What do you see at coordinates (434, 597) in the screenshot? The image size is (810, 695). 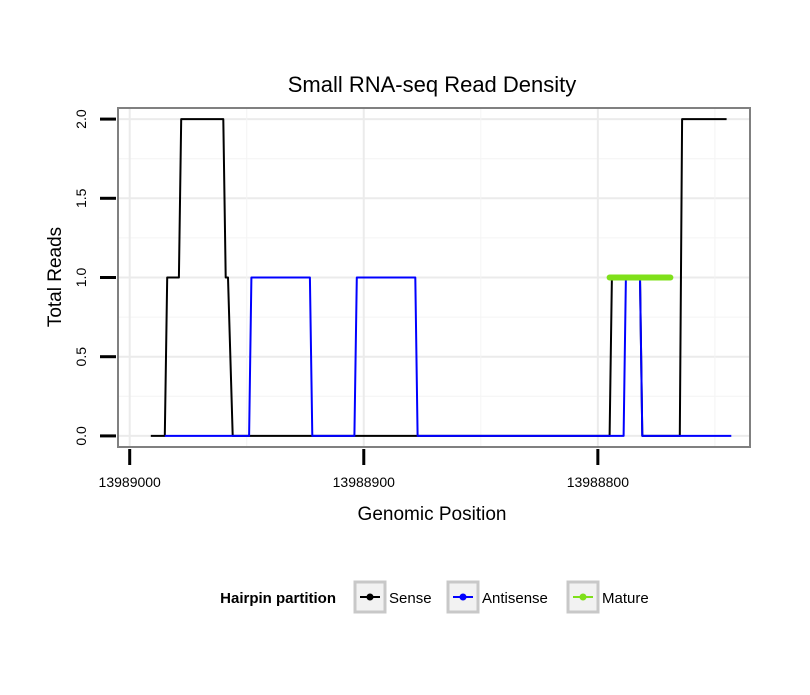 I see `legend: Hairpin partition Sense Antisense Mature` at bounding box center [434, 597].